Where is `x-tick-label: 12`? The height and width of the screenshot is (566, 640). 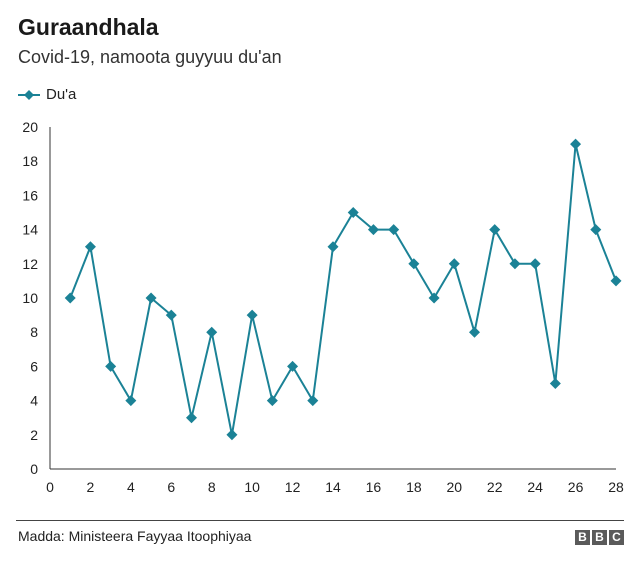
x-tick-label: 12 is located at coordinates (293, 487).